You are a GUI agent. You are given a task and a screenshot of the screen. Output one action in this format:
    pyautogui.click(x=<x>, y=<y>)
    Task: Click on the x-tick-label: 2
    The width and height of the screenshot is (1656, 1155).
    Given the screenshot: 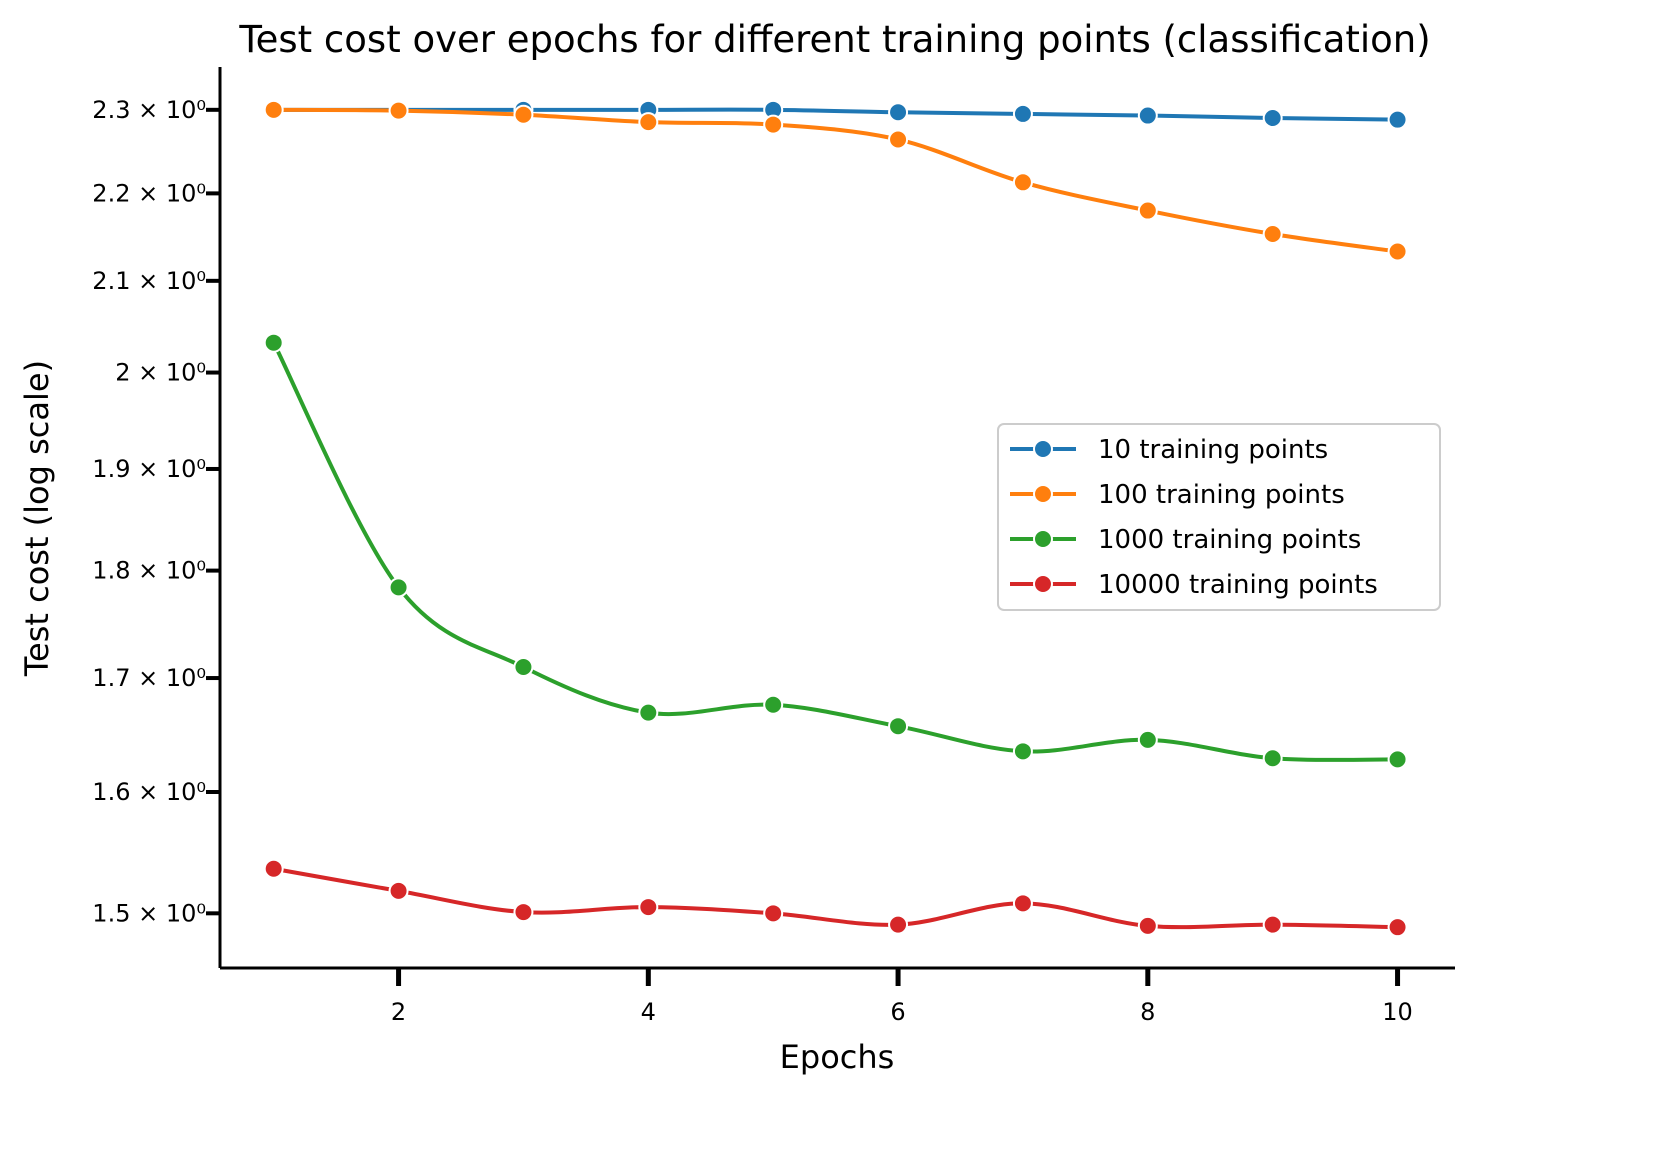 What is the action you would take?
    pyautogui.click(x=398, y=1012)
    